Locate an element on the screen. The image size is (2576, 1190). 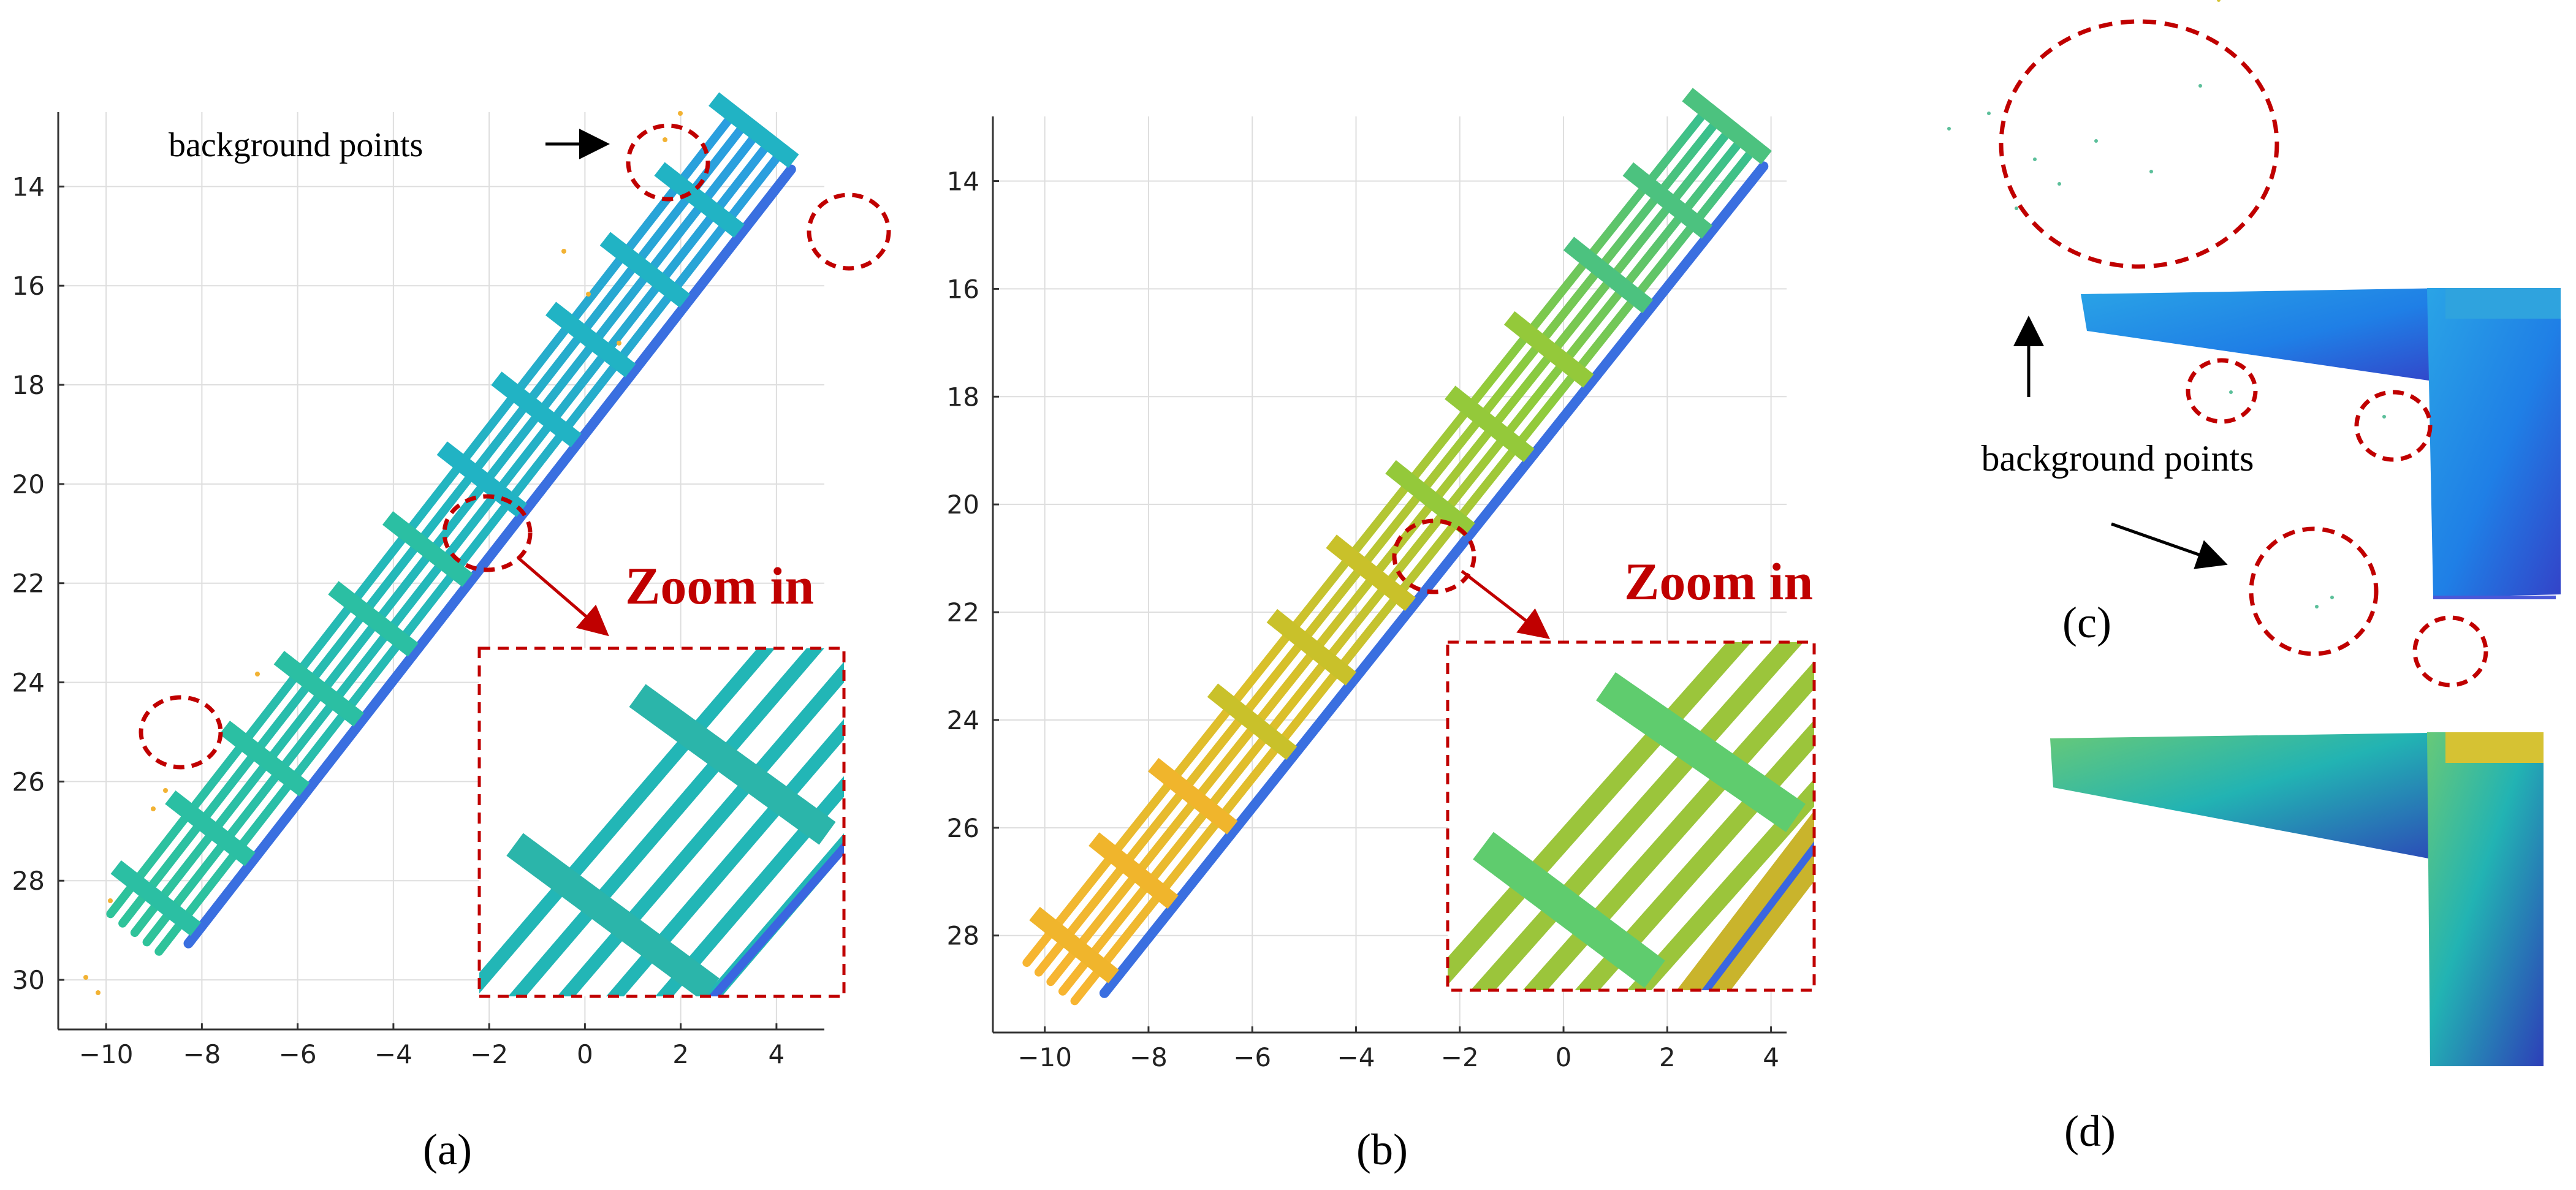
zoom-arrow-b is located at coordinates (1505, 605).